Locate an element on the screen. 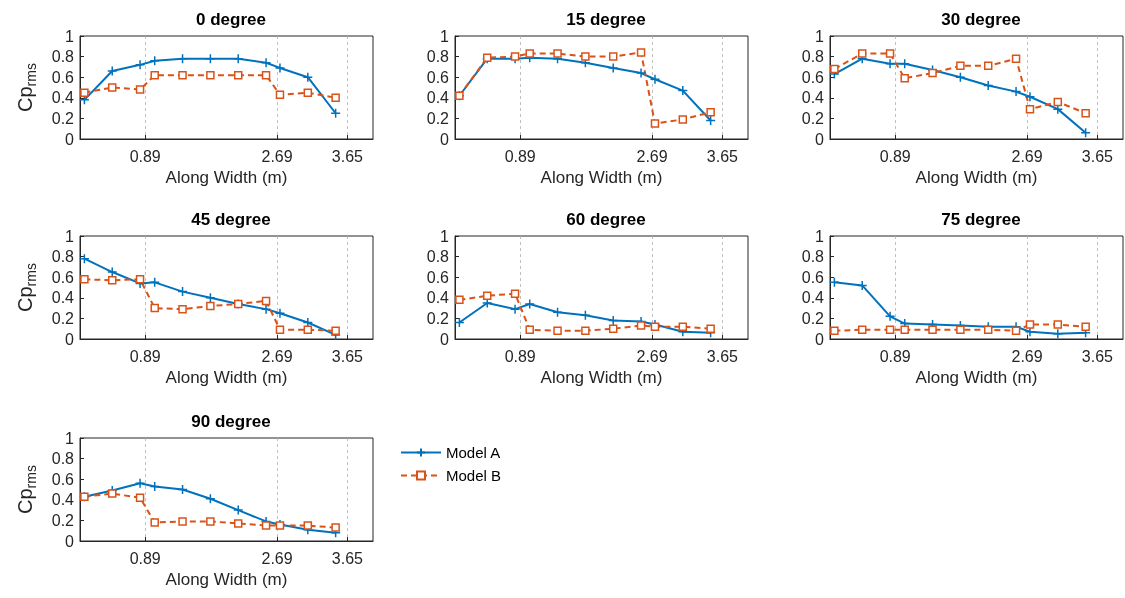 The image size is (1125, 598). chart-title: 90 degree is located at coordinates (231, 421).